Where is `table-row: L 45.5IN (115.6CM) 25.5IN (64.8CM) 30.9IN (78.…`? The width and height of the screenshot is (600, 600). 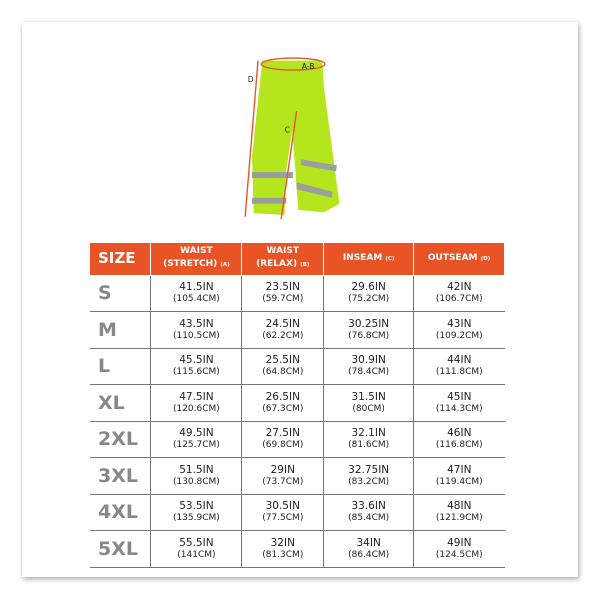 table-row: L 45.5IN (115.6CM) 25.5IN (64.8CM) 30.9IN (78.… is located at coordinates (297, 366).